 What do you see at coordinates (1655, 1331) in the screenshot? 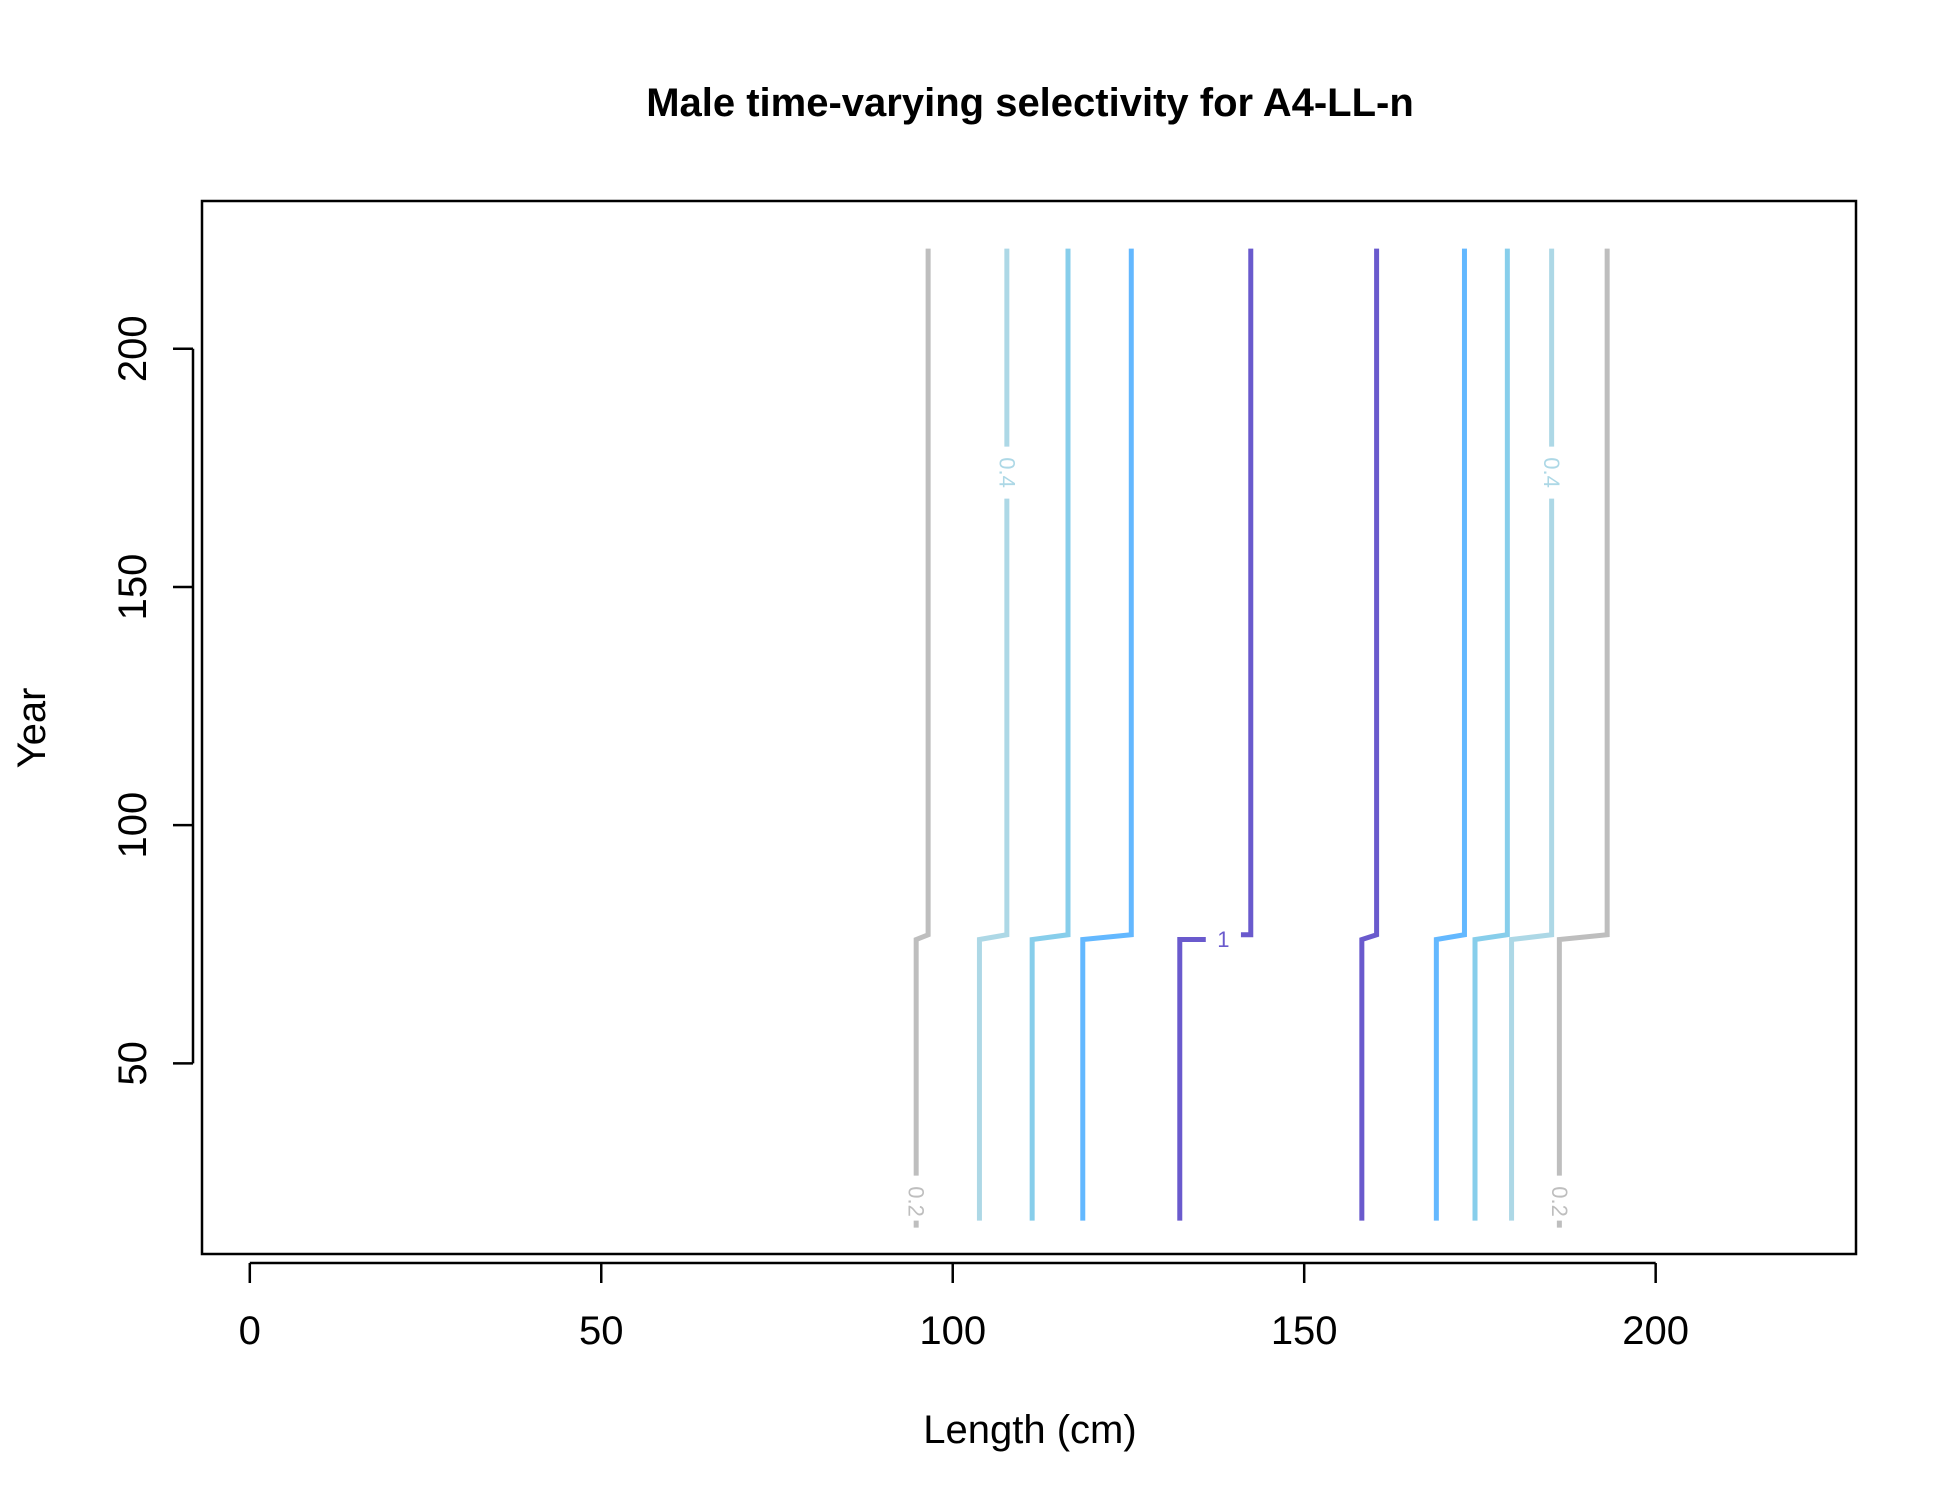
I see `x-tick-label: 200` at bounding box center [1655, 1331].